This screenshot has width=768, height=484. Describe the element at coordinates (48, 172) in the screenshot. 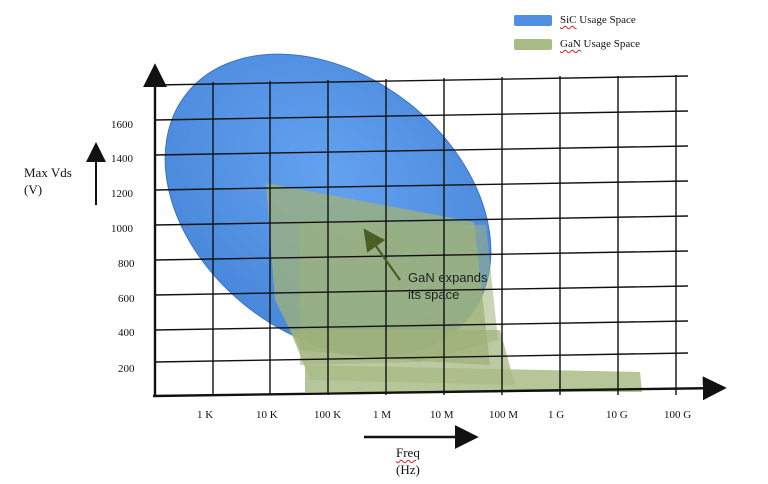

I see `y-axis-label-line1: Max Vds` at that location.